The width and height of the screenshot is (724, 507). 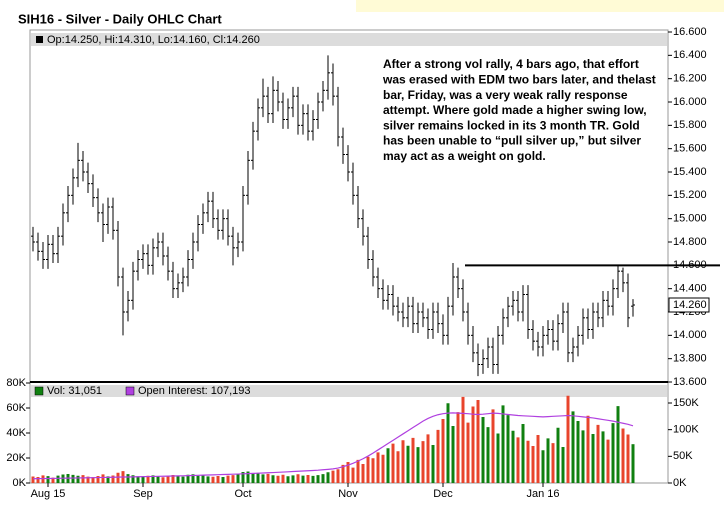 I want to click on y-tick-label: 13.800, so click(x=690, y=359).